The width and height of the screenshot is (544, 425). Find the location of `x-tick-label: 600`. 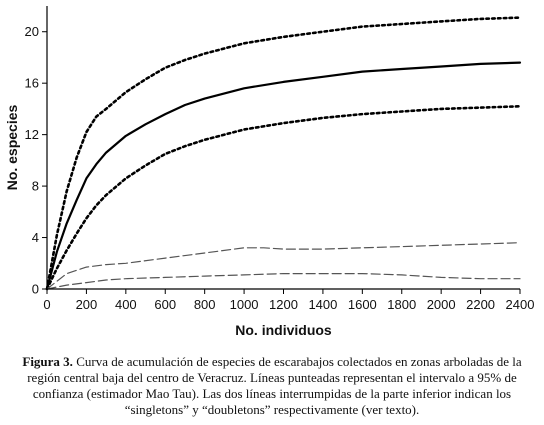

x-tick-label: 600 is located at coordinates (165, 304).